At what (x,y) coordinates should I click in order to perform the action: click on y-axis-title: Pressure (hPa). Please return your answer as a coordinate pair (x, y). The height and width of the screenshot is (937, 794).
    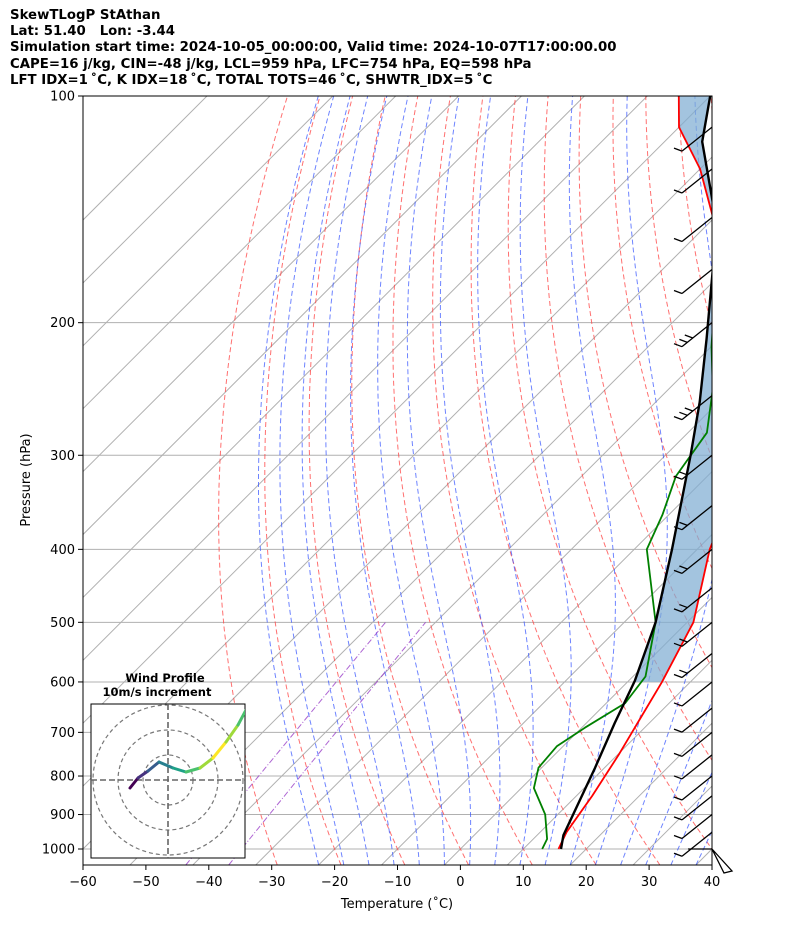
    Looking at the image, I should click on (26, 479).